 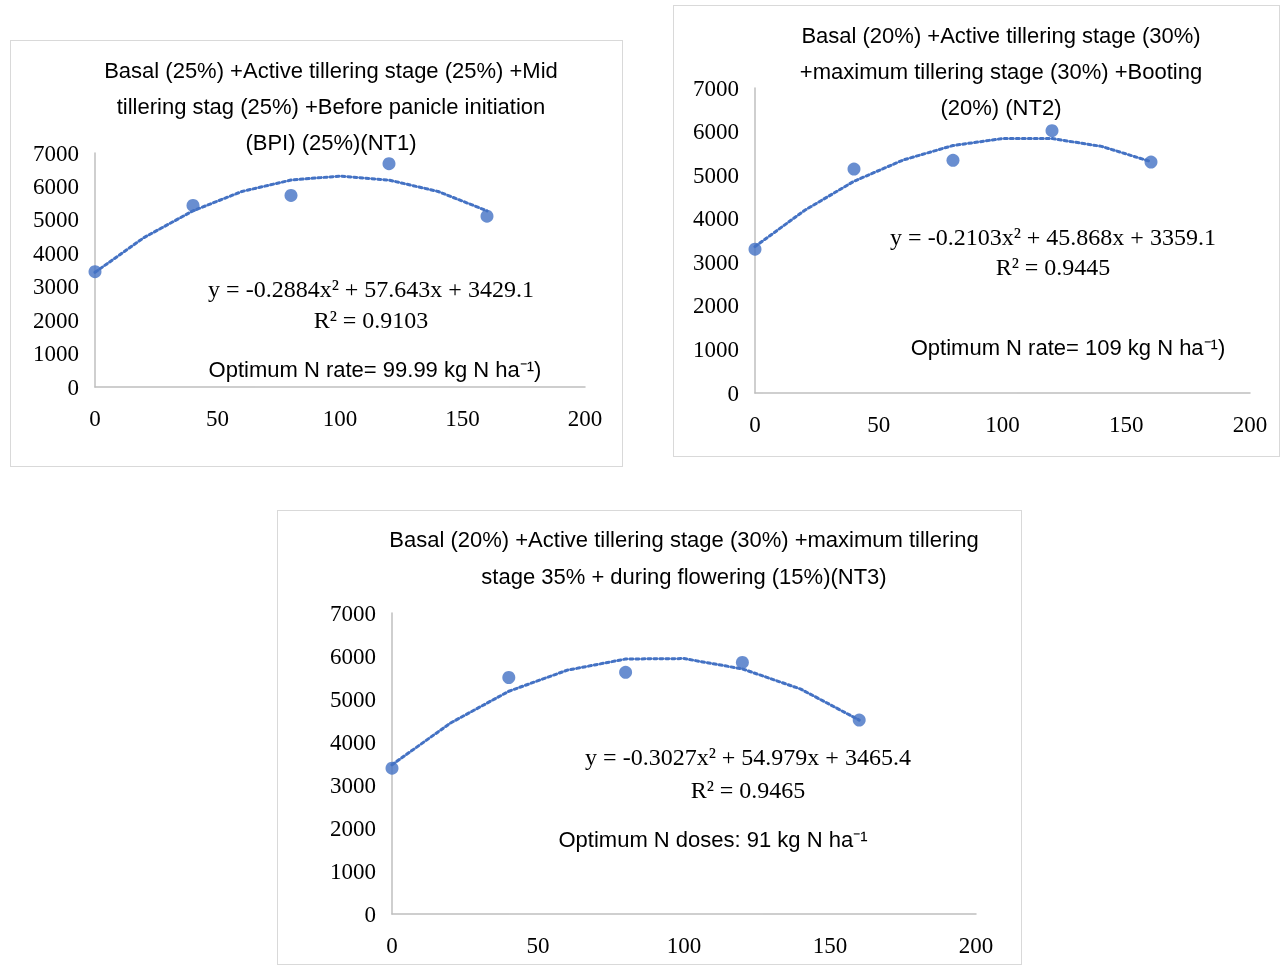 I want to click on annotation: R² = 0.9445, so click(x=1053, y=267).